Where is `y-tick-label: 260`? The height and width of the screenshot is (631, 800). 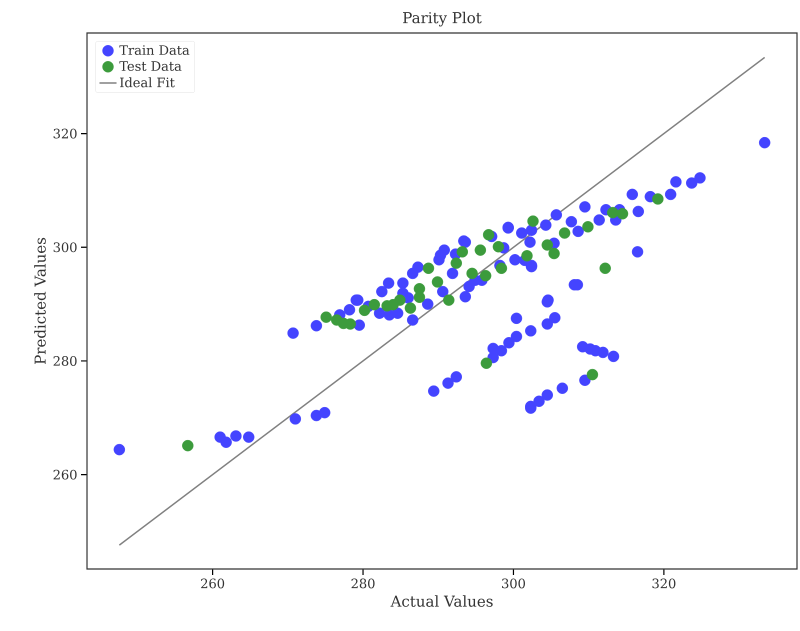 y-tick-label: 260 is located at coordinates (65, 475).